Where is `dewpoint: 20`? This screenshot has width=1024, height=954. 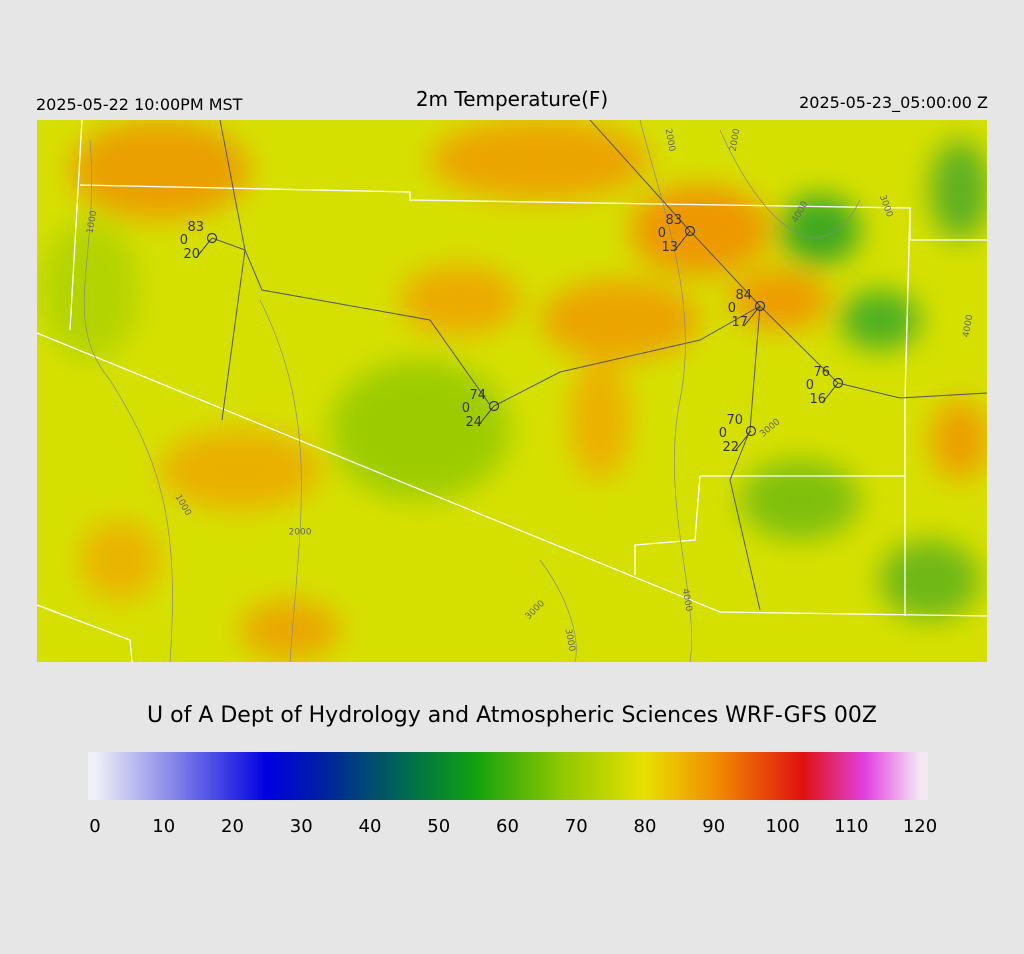 dewpoint: 20 is located at coordinates (191, 254).